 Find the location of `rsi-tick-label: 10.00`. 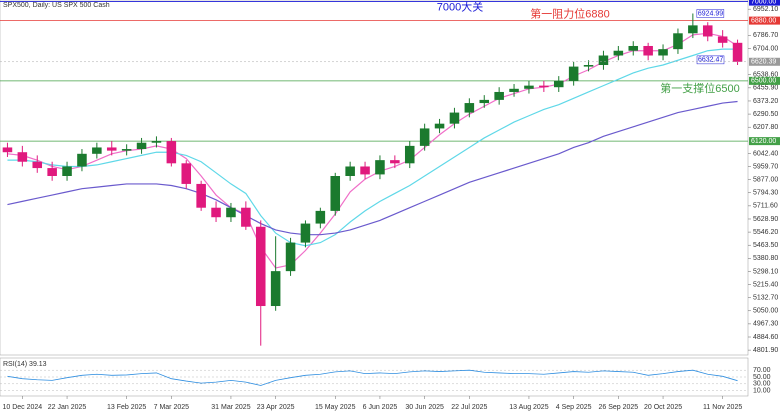

rsi-tick-label: 10.00 is located at coordinates (762, 390).